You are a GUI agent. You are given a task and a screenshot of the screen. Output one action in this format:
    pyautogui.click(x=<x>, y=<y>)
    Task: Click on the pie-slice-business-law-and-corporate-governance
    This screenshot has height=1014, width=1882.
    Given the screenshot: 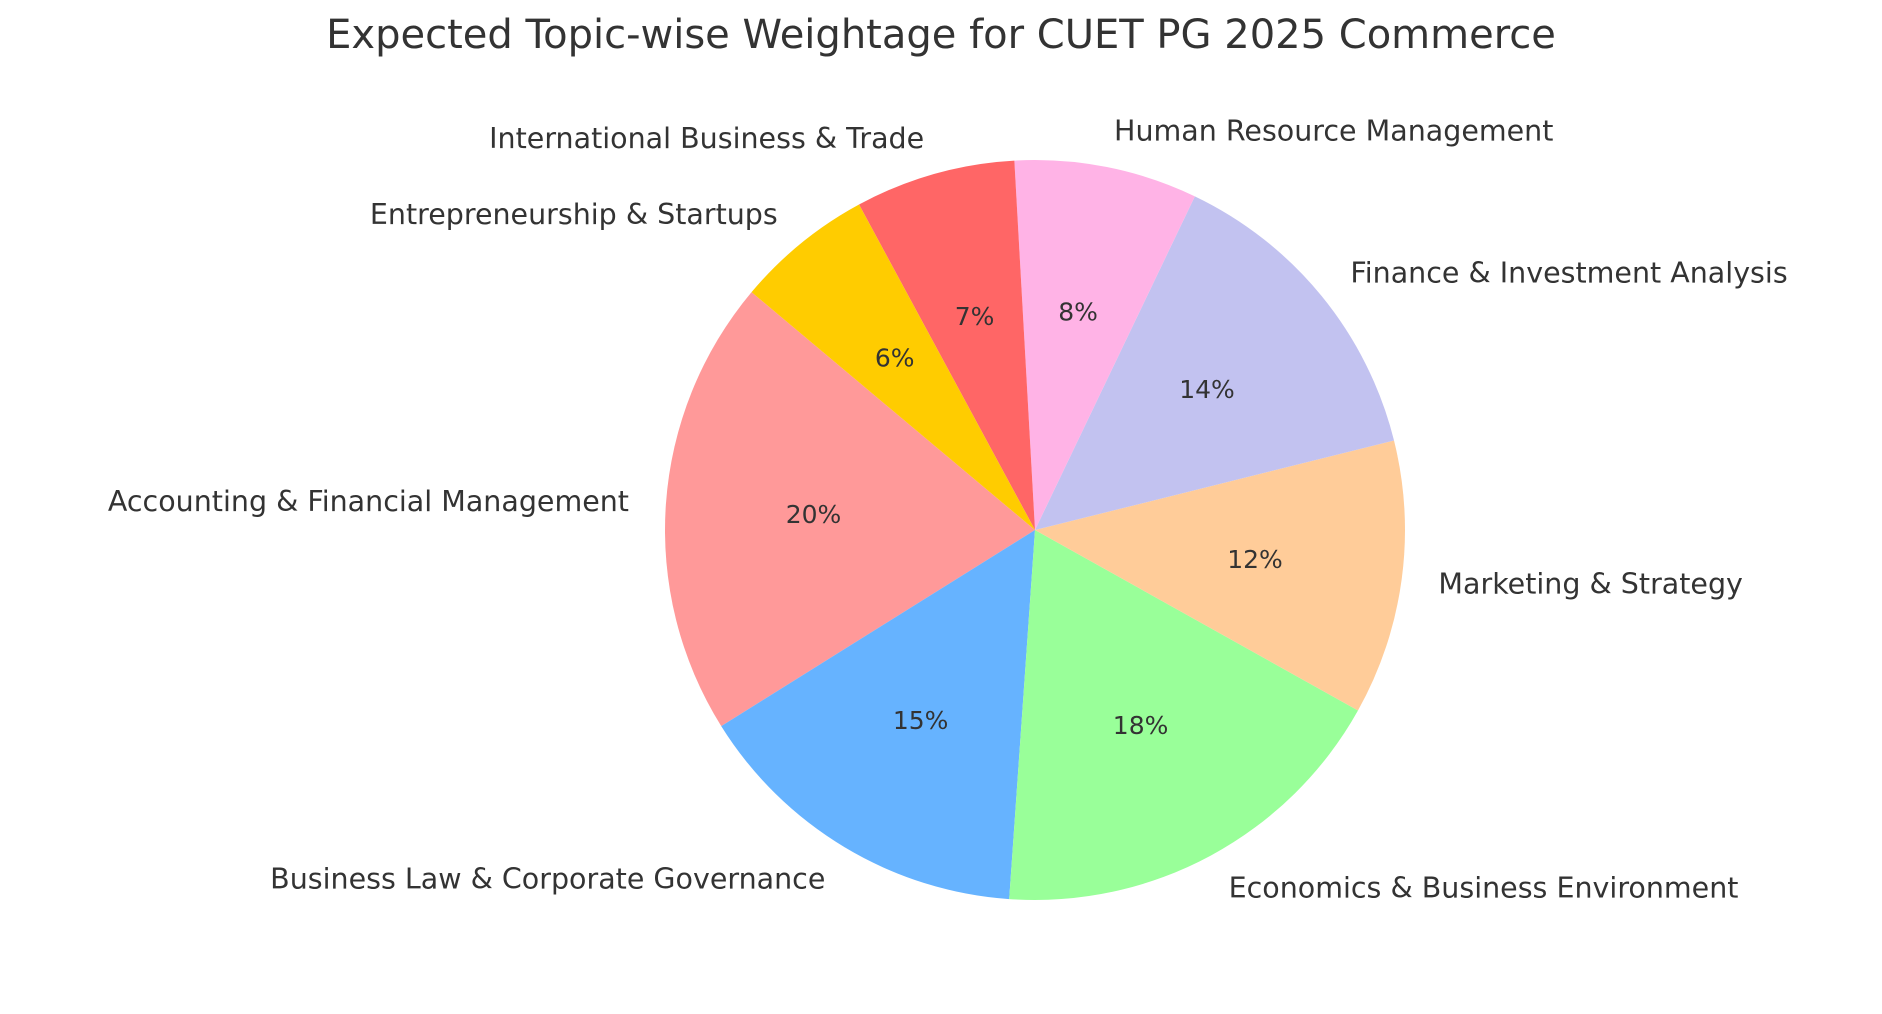 What is the action you would take?
    pyautogui.click(x=878, y=715)
    